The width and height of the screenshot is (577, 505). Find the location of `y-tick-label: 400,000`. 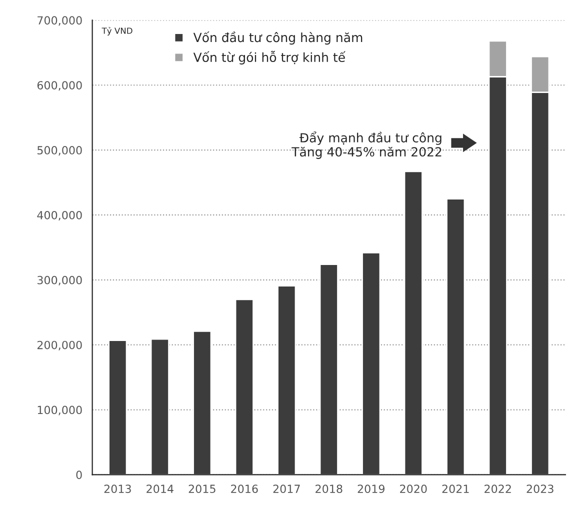

y-tick-label: 400,000 is located at coordinates (59, 215).